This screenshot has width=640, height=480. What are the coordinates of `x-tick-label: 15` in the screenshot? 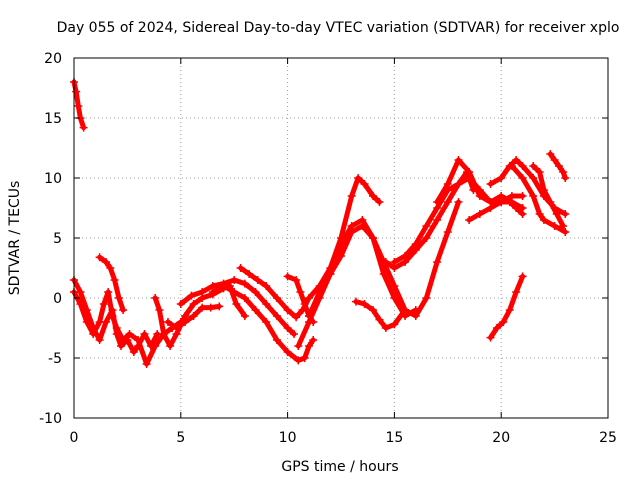 It's located at (394, 438).